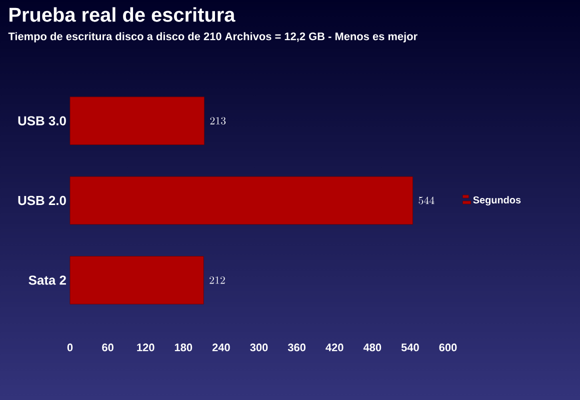 Image resolution: width=580 pixels, height=400 pixels. What do you see at coordinates (213, 37) in the screenshot?
I see `chart-subtitle: Tiempo de escritura disco a disco de 210 Archivos = 12,2 GB - Menos es mejor` at bounding box center [213, 37].